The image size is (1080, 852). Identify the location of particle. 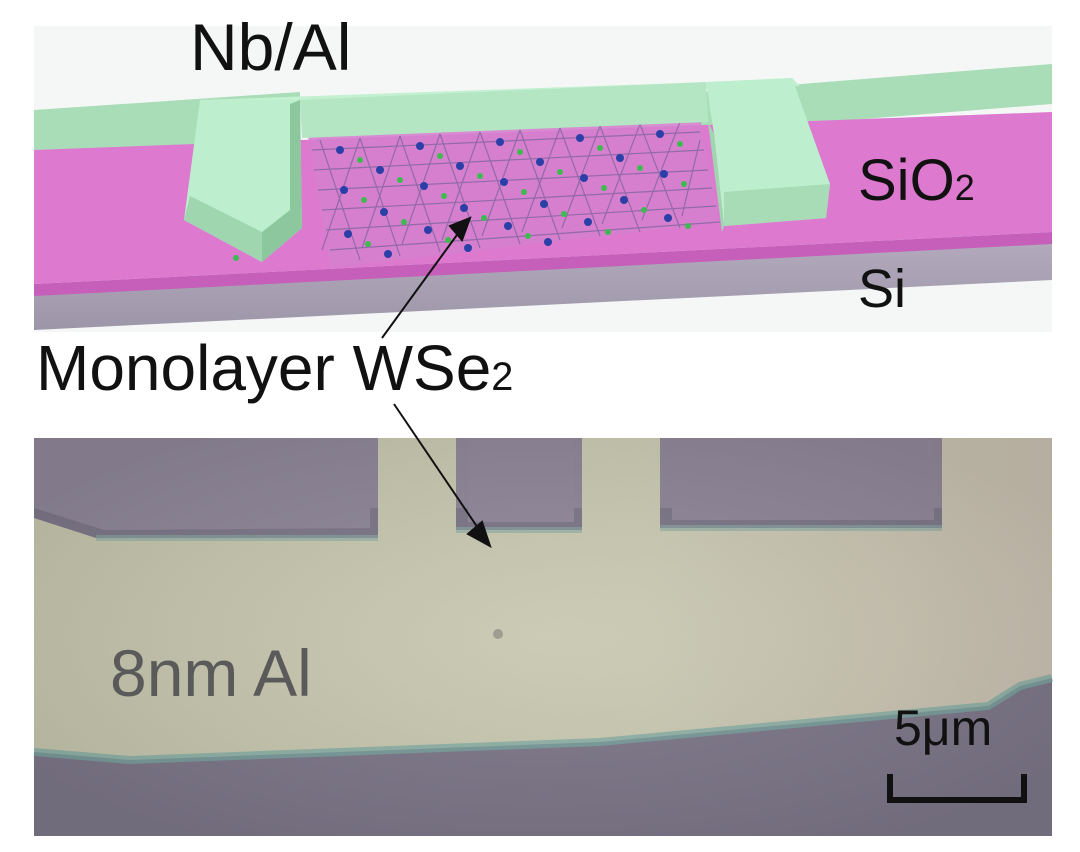
(498, 634).